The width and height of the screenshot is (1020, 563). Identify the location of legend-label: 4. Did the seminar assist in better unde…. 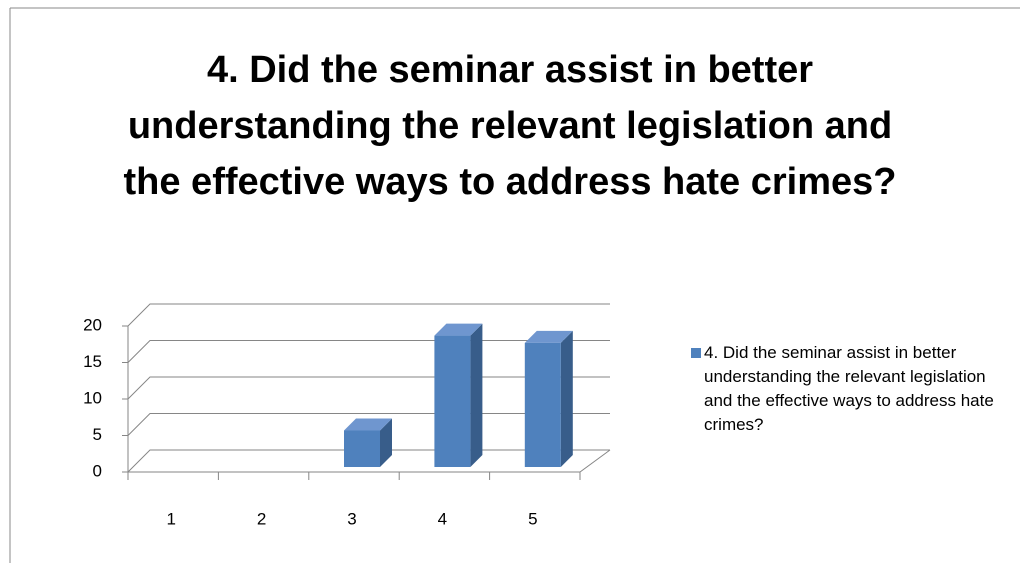
(849, 388).